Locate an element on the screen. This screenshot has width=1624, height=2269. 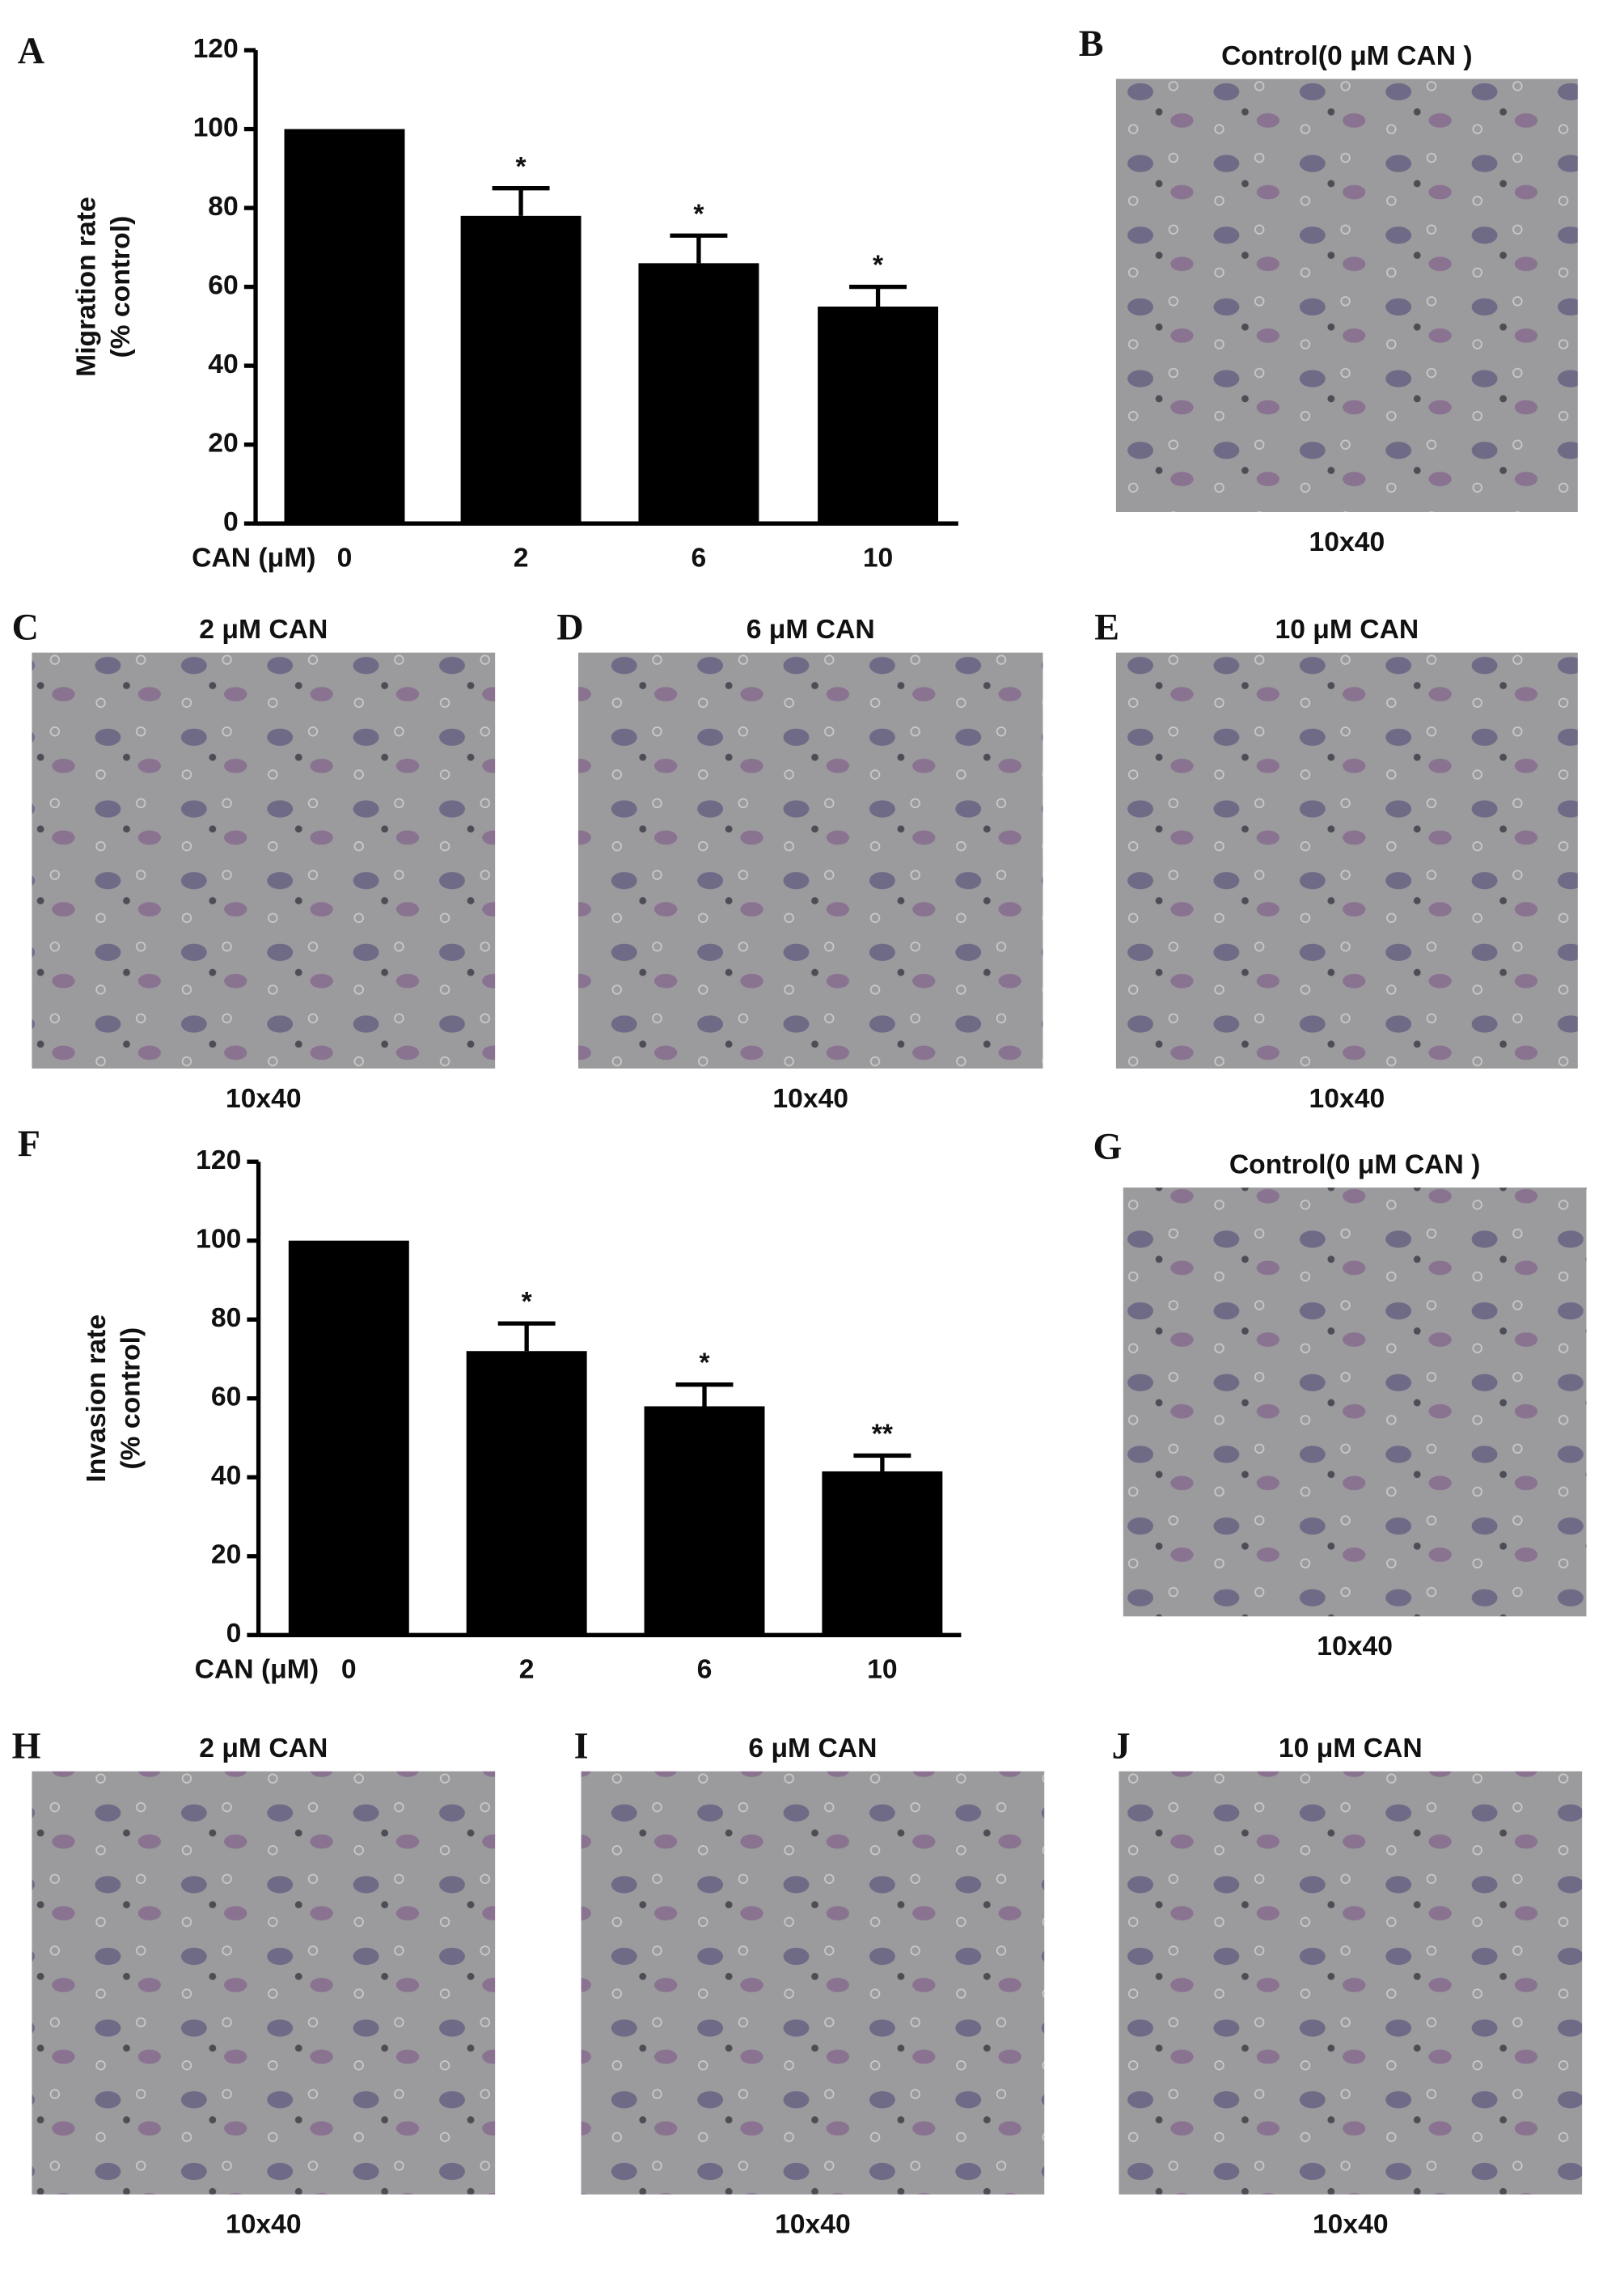
y-axis-label: Invasion rate is located at coordinates (97, 1399).